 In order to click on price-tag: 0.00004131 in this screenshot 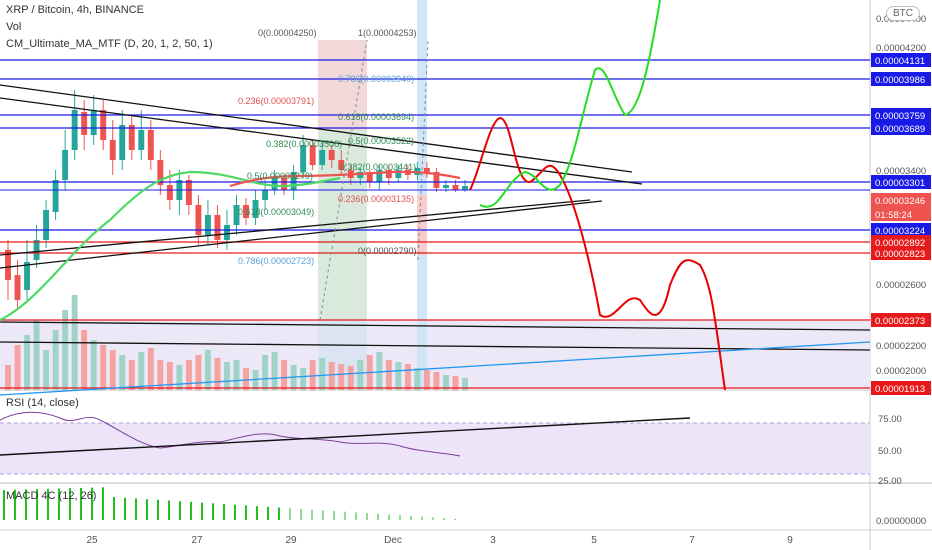, I will do `click(901, 60)`.